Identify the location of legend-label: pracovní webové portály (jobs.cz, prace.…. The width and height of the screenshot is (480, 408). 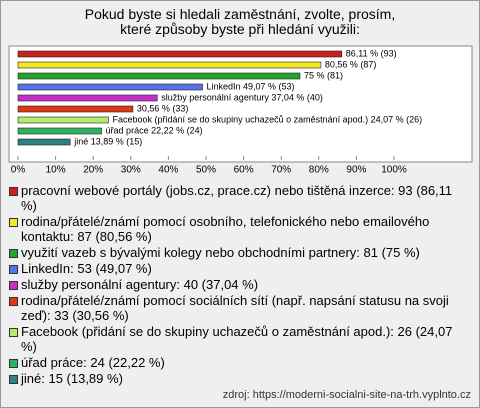
(237, 198).